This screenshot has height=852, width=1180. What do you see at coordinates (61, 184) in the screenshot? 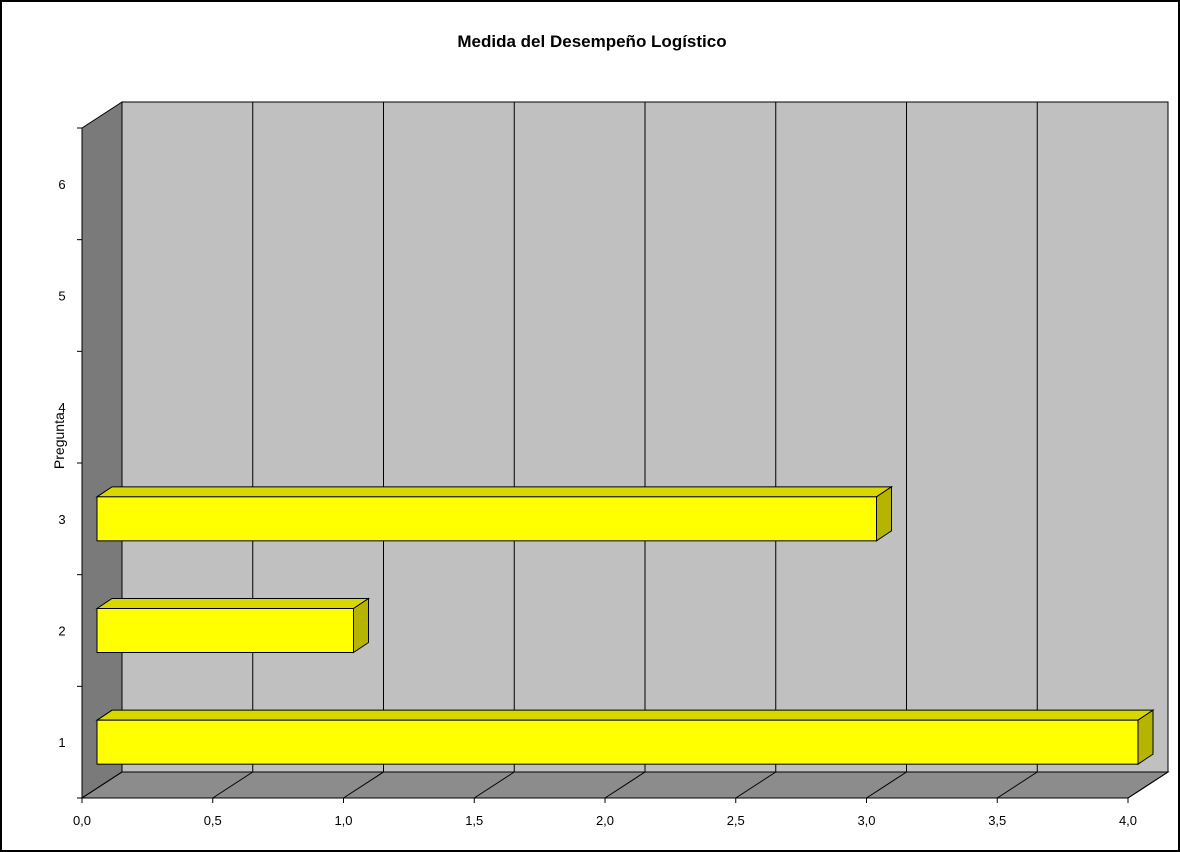
I see `y-tick-label: 6` at bounding box center [61, 184].